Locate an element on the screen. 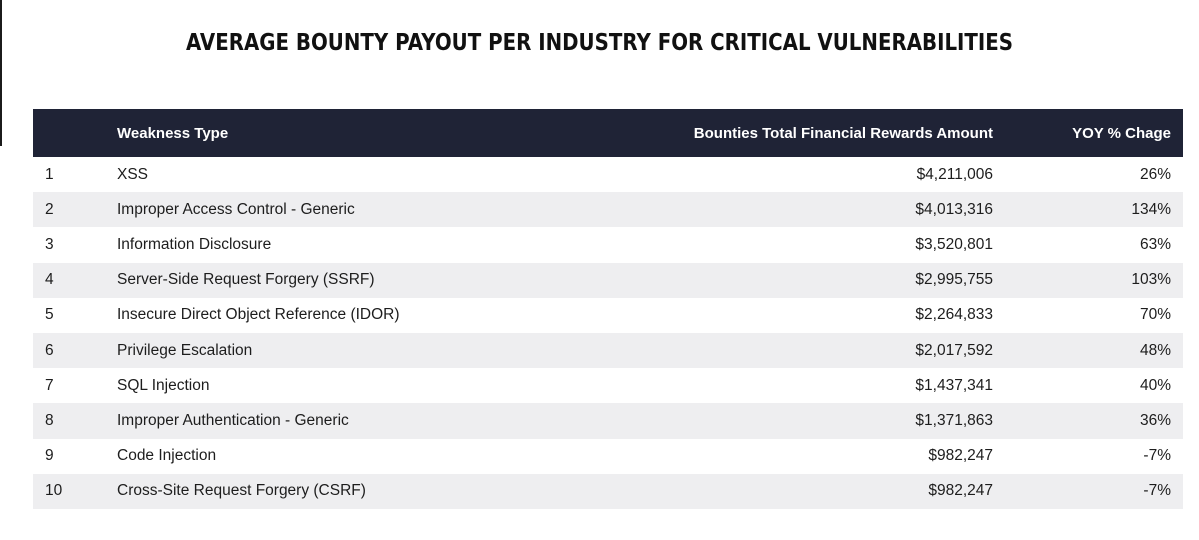 Image resolution: width=1199 pixels, height=540 pixels. header-rank is located at coordinates (75, 133).